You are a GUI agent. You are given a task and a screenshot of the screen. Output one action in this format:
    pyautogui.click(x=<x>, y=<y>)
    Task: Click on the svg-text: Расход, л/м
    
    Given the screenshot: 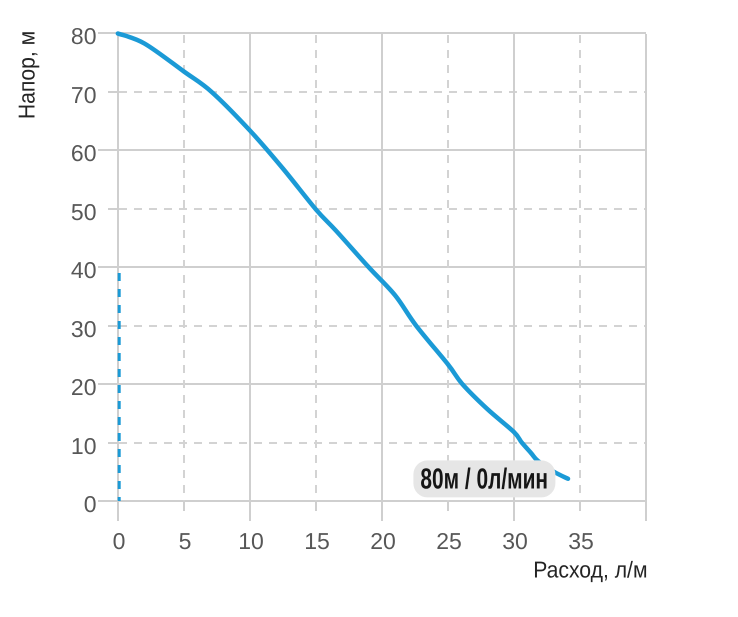 What is the action you would take?
    pyautogui.click(x=590, y=570)
    